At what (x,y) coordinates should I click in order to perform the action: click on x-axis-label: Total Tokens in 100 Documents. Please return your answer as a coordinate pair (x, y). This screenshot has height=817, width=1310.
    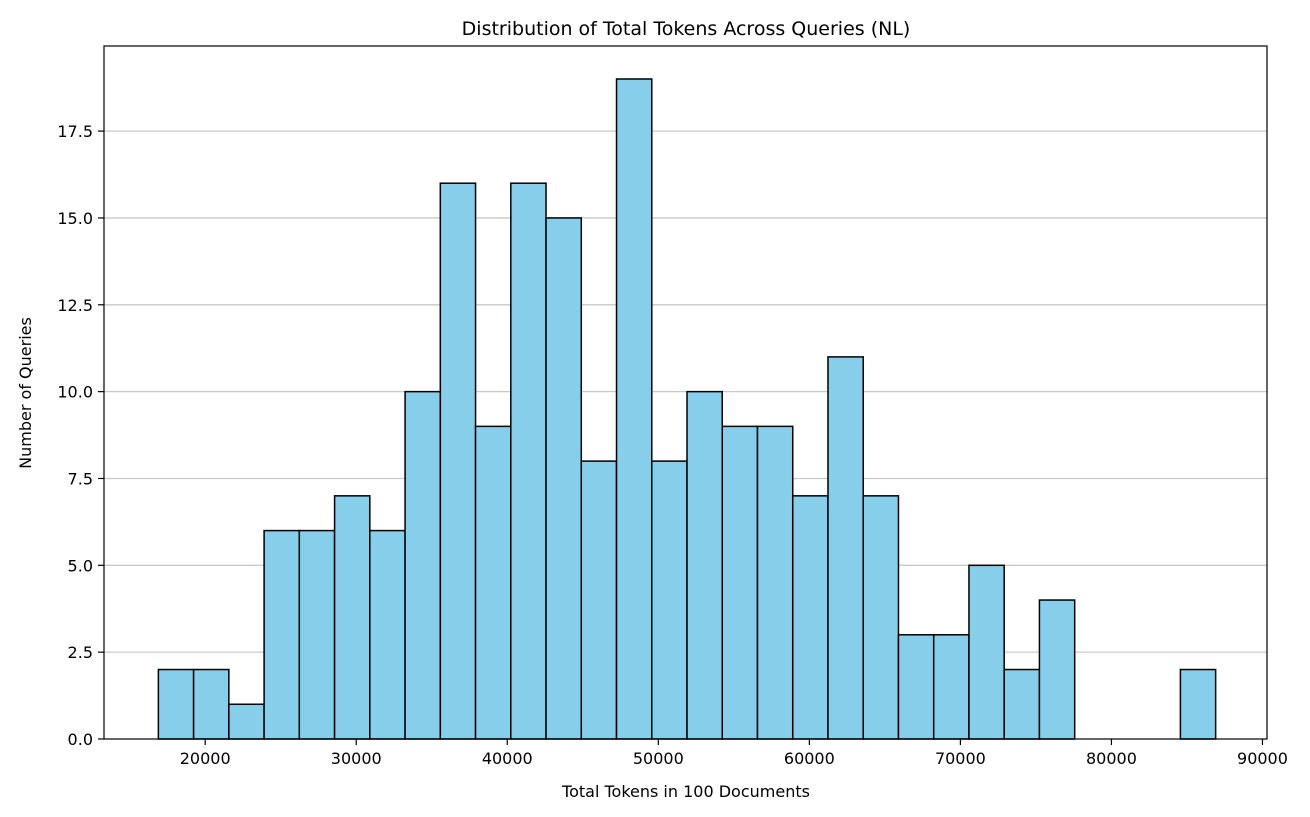
    Looking at the image, I should click on (685, 791).